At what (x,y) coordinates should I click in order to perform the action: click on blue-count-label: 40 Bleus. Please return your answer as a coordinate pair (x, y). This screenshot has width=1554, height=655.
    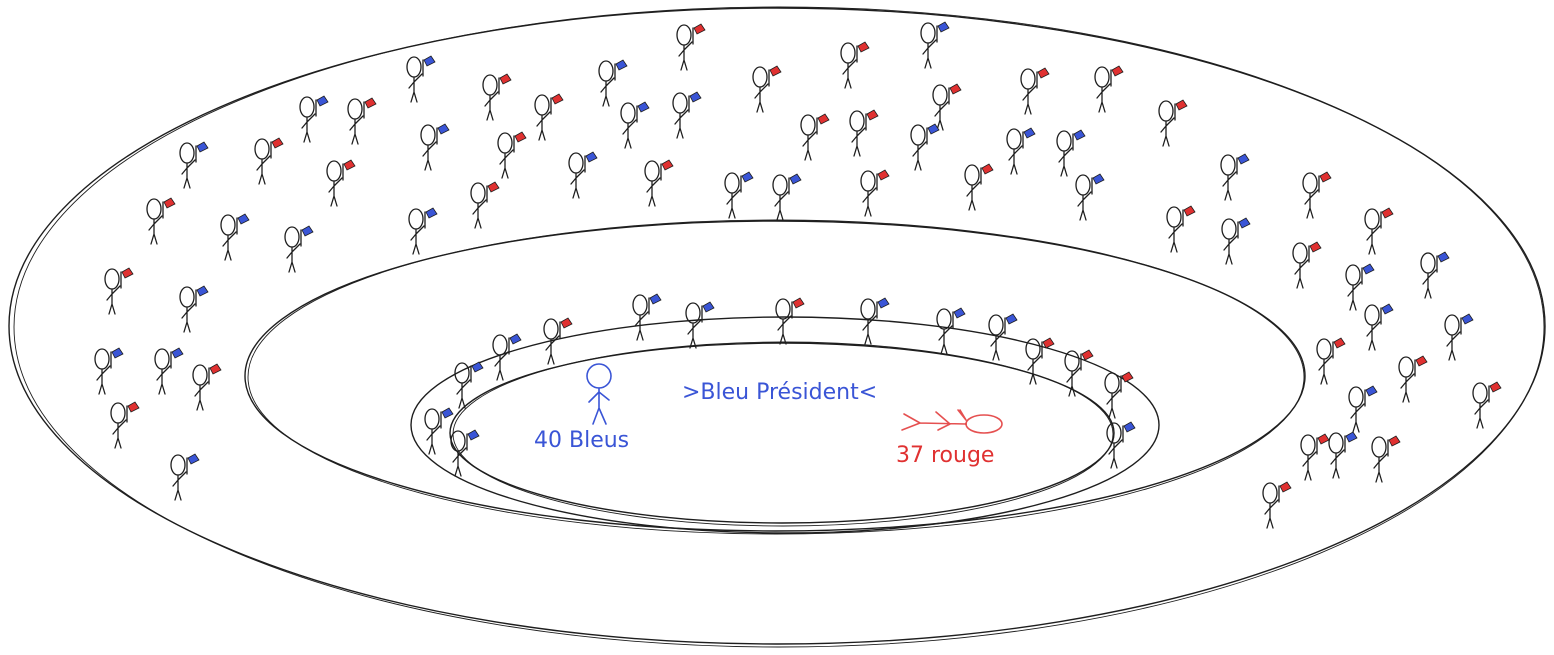
    Looking at the image, I should click on (581, 440).